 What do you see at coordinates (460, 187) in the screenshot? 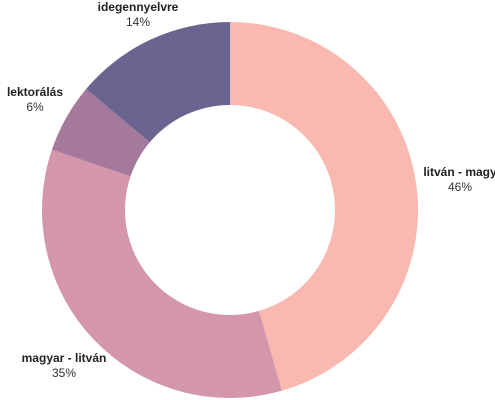
I see `slice-label-value-0: 46%` at bounding box center [460, 187].